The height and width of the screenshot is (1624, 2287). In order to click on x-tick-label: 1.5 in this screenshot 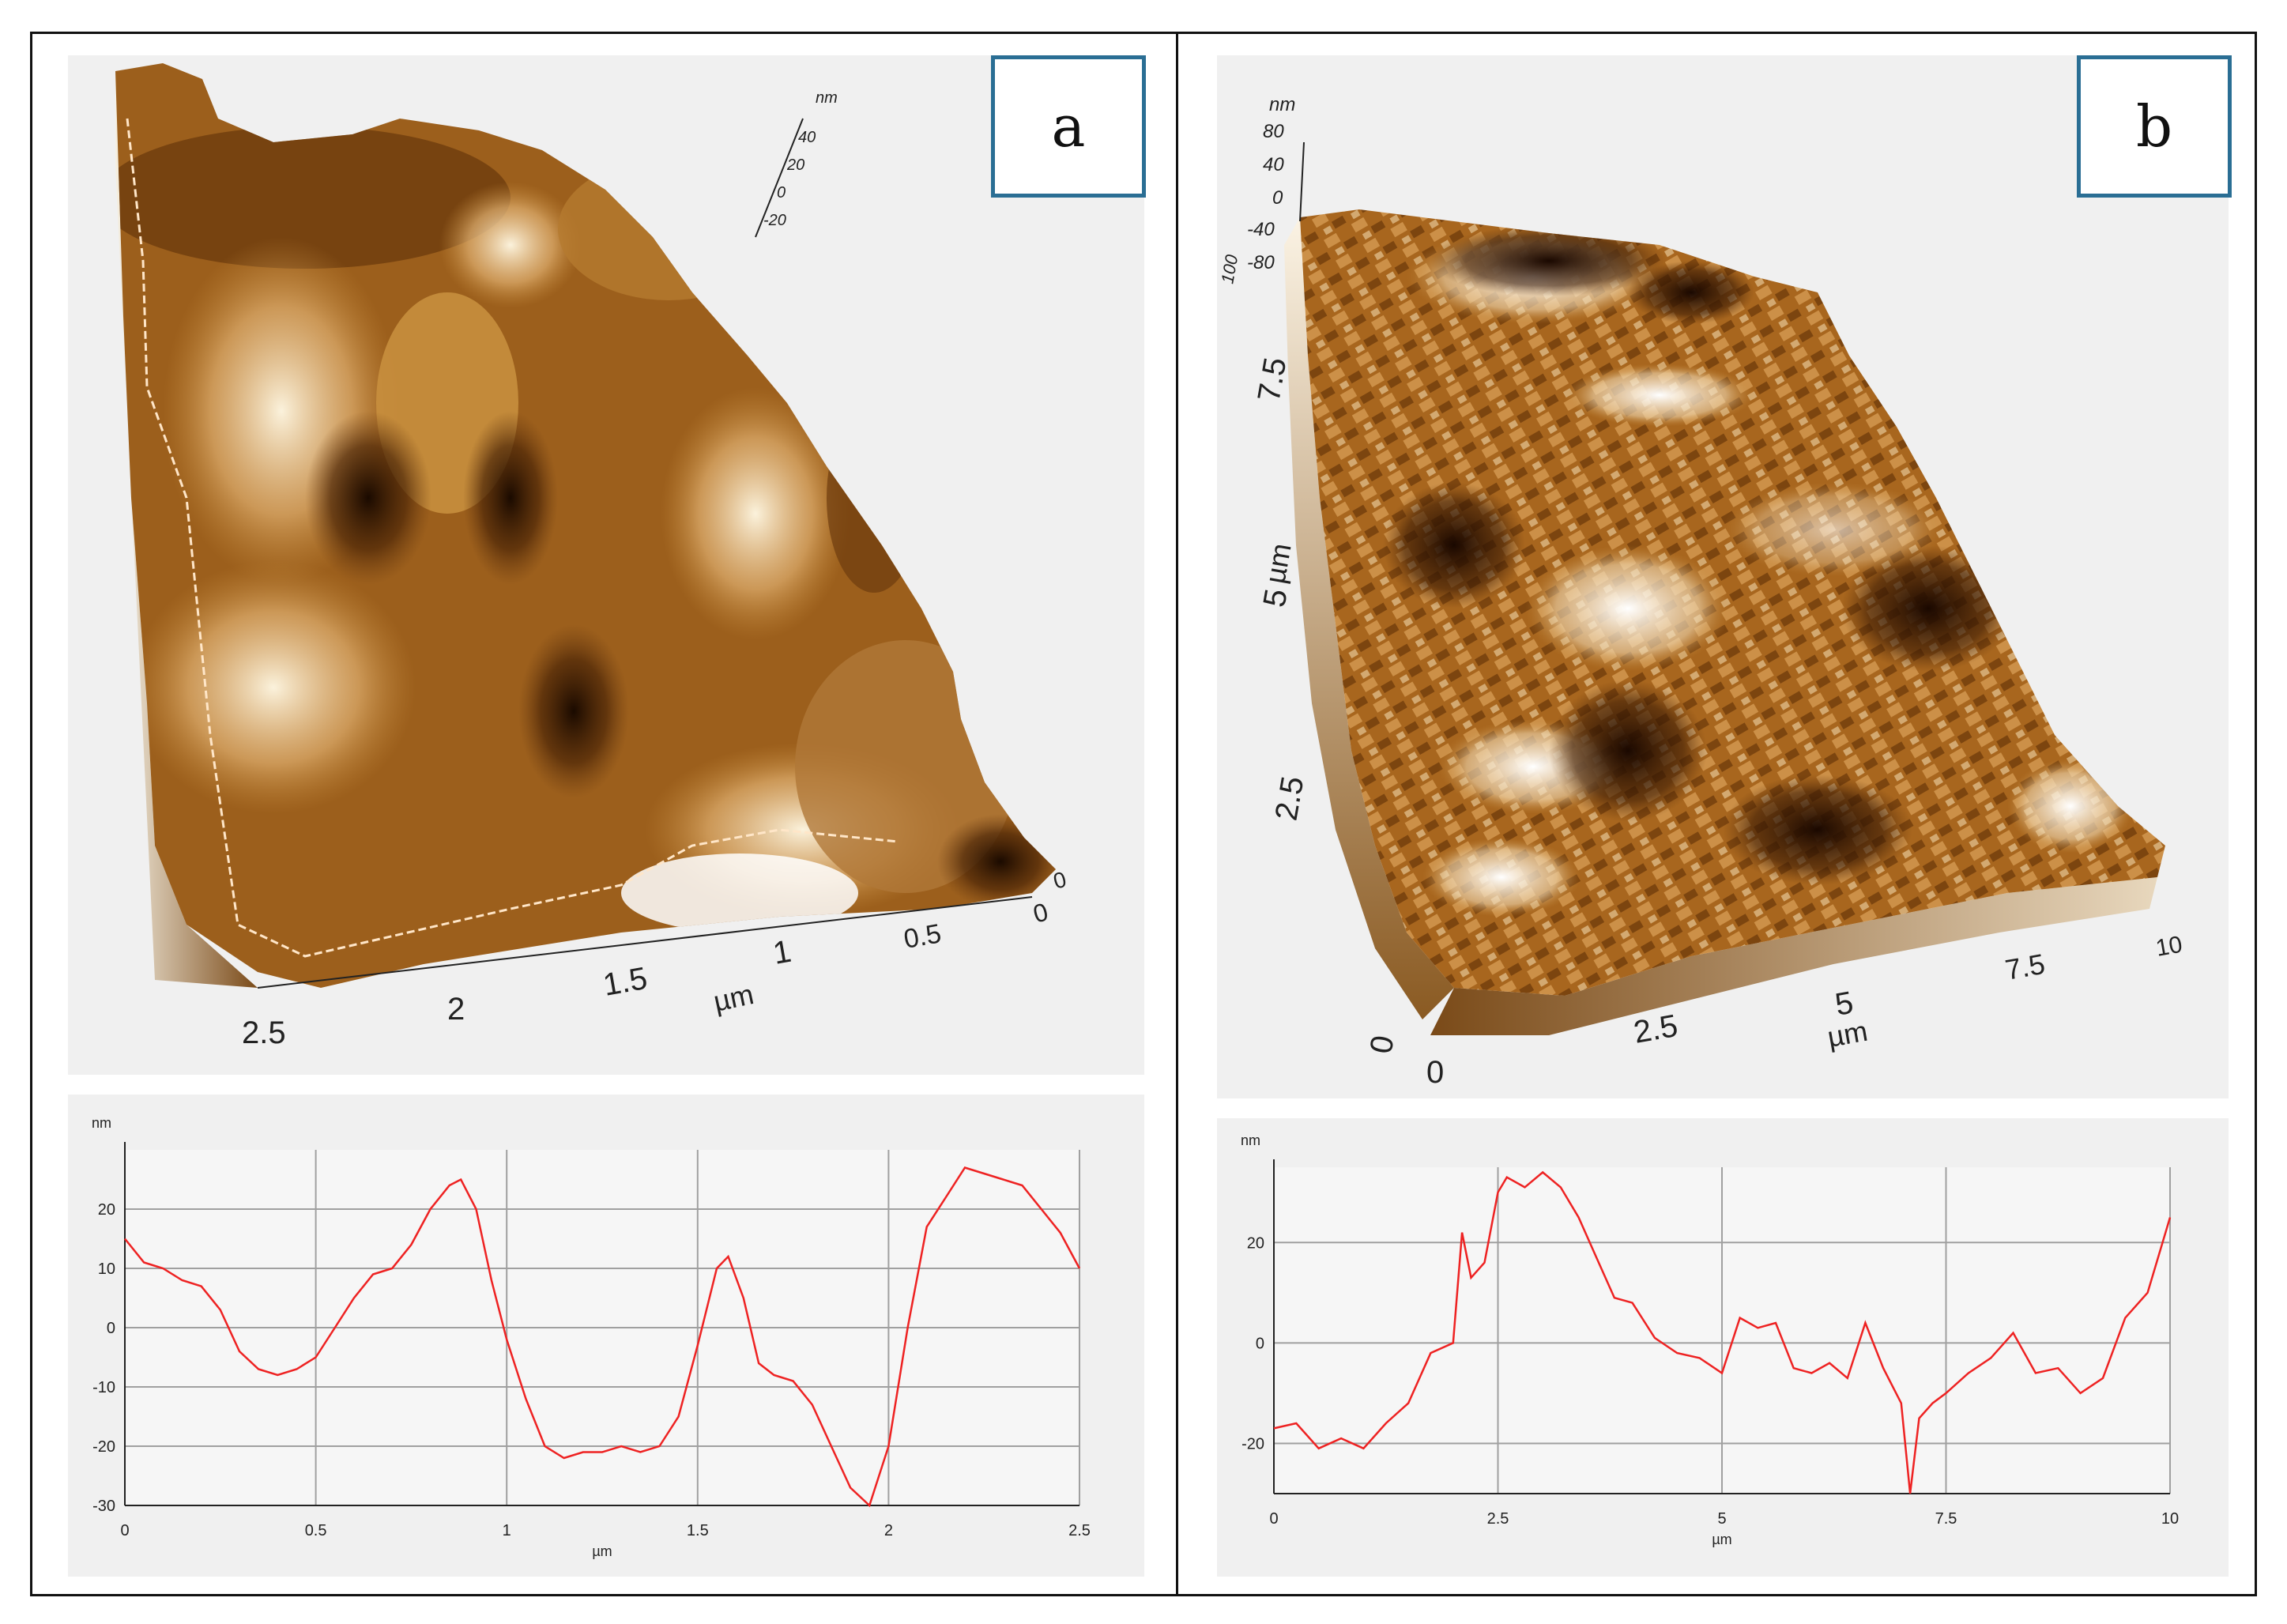, I will do `click(698, 1530)`.